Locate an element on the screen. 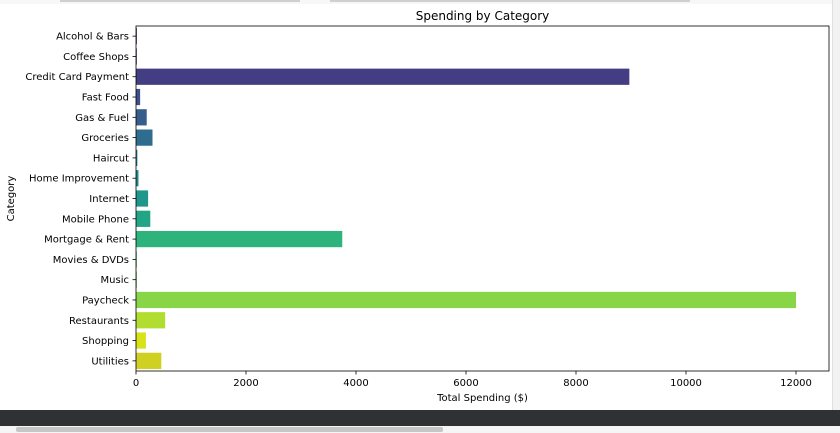  output-divider-bar is located at coordinates (420, 418).